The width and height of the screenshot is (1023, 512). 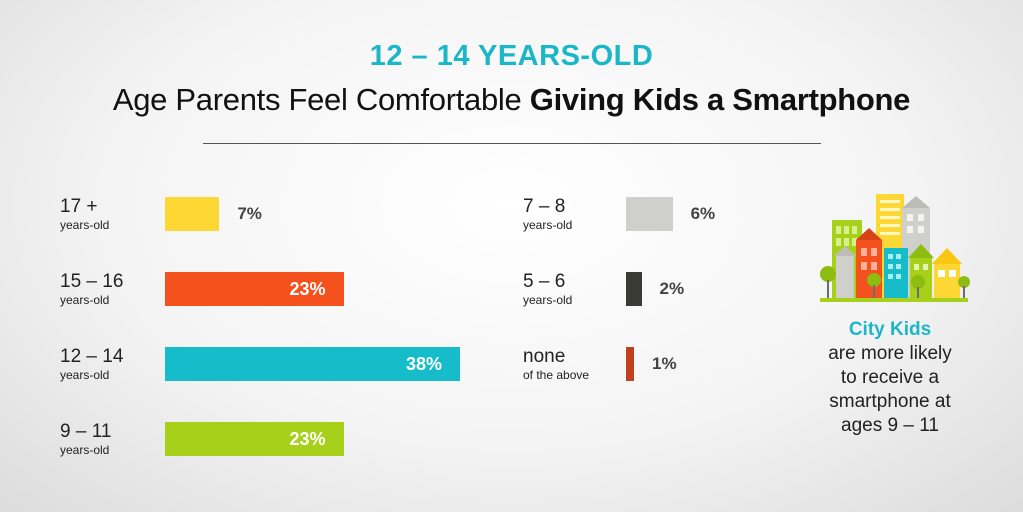 What do you see at coordinates (890, 401) in the screenshot?
I see `city-kids-line-3: smartphone at` at bounding box center [890, 401].